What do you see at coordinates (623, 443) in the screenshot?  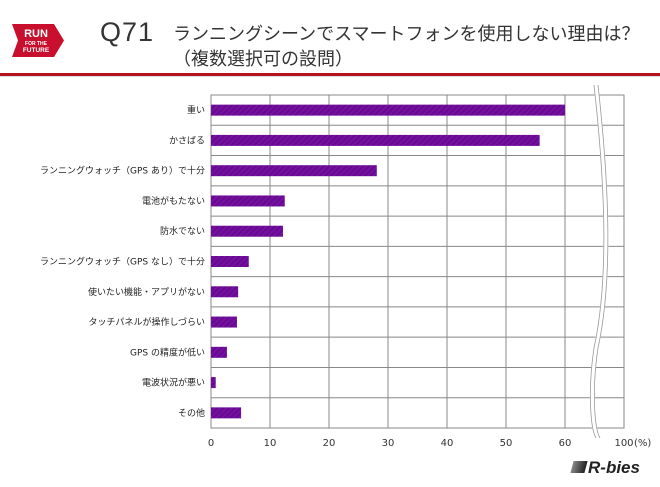 I see `x-tick-label: 100` at bounding box center [623, 443].